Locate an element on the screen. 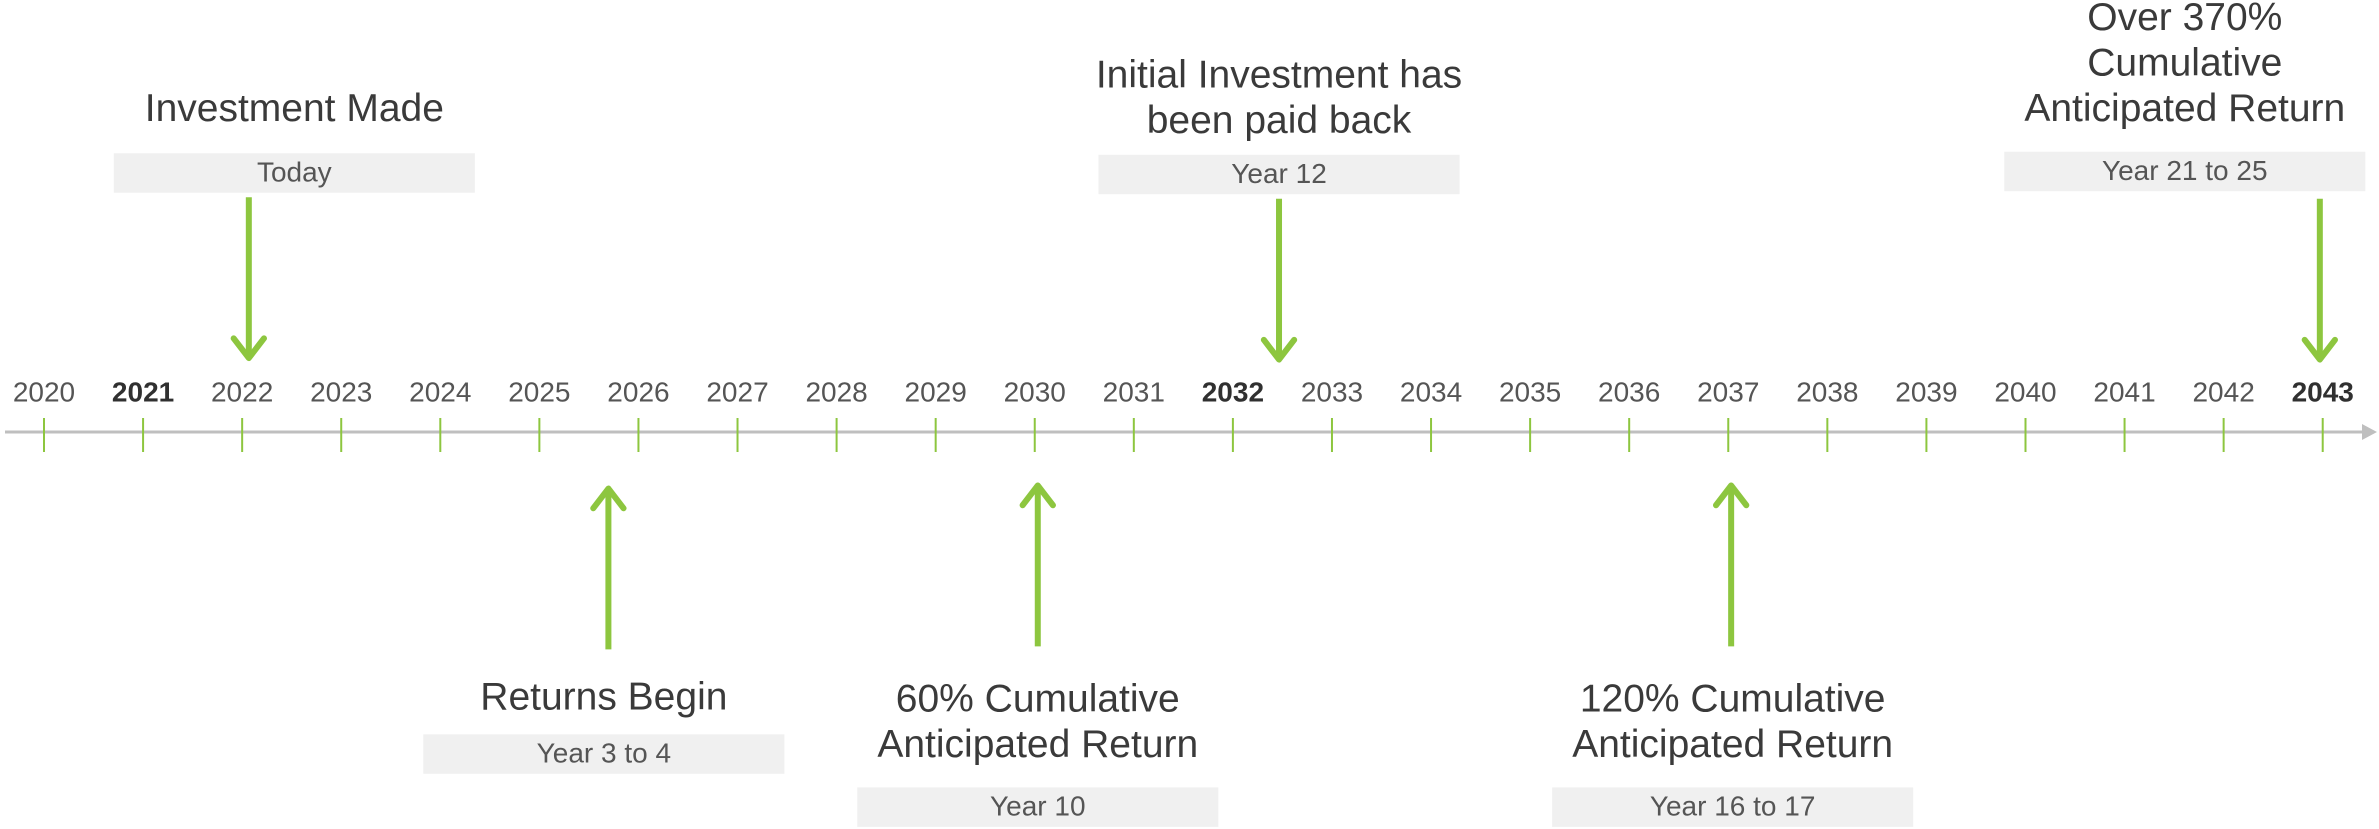  year-label: 2027 is located at coordinates (737, 391).